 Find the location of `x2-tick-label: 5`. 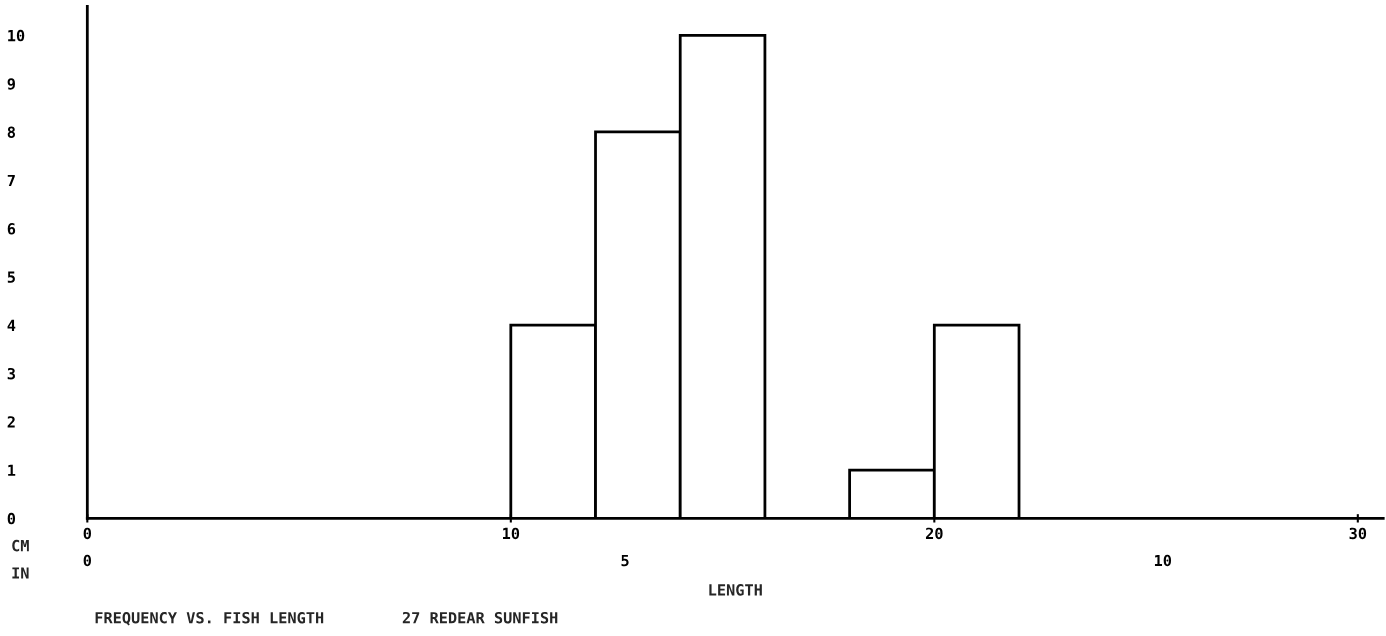

x2-tick-label: 5 is located at coordinates (625, 560).